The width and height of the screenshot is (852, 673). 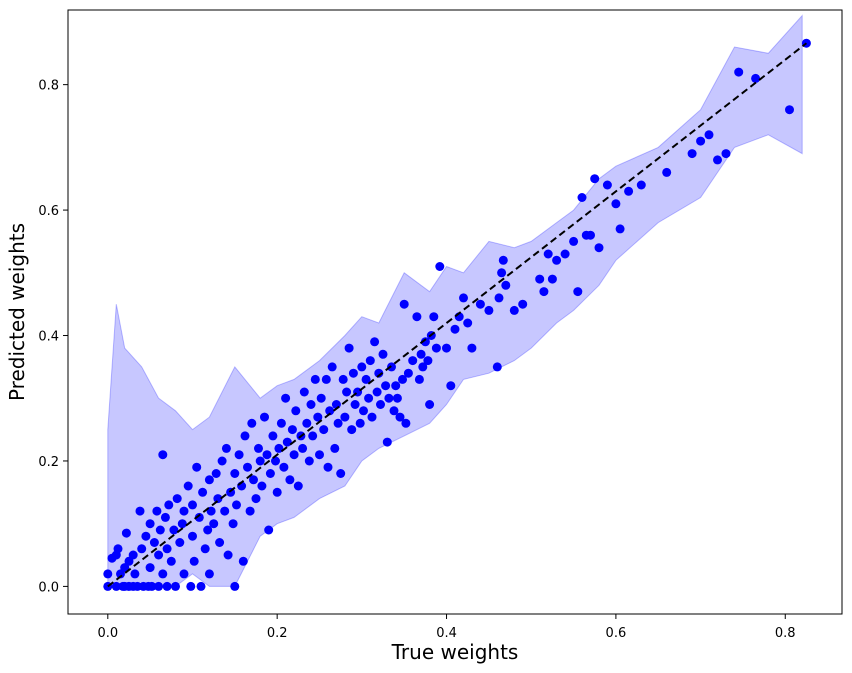 What do you see at coordinates (48, 587) in the screenshot?
I see `y-tick-label: 0.0` at bounding box center [48, 587].